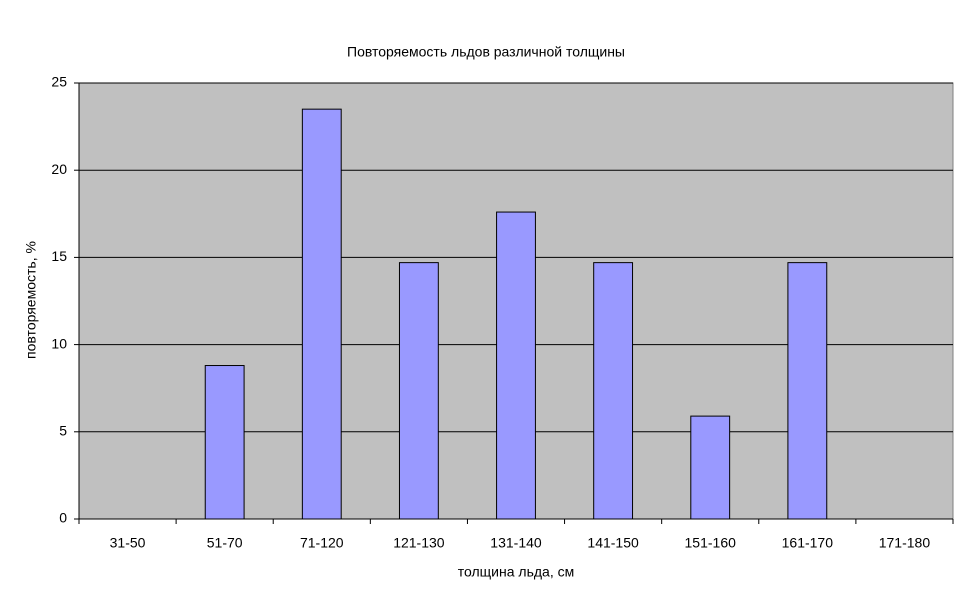 Image resolution: width=969 pixels, height=603 pixels. I want to click on y-tick-label: 20, so click(59, 169).